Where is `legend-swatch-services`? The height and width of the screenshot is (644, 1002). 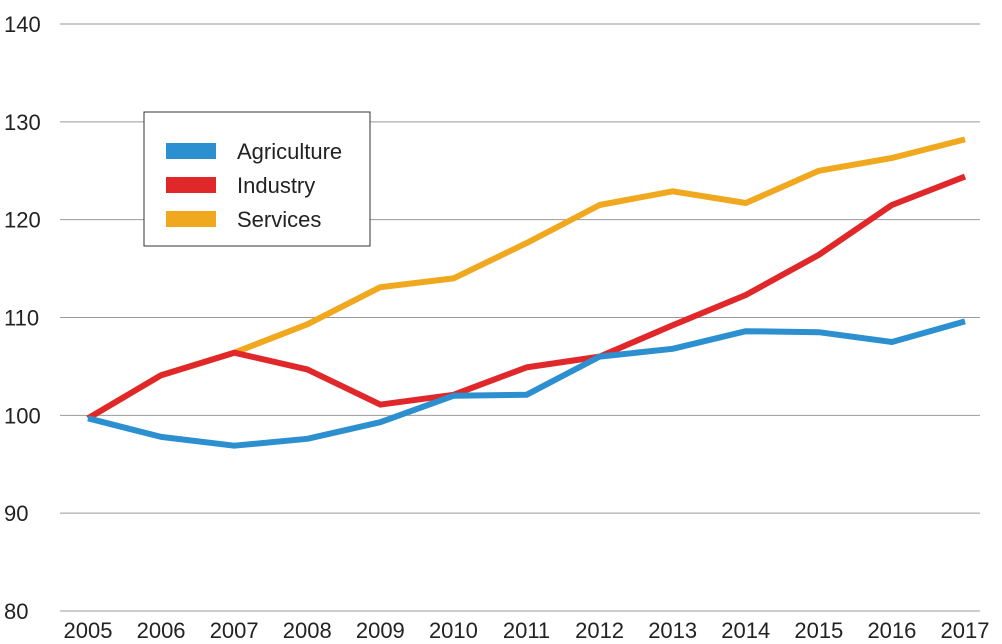 legend-swatch-services is located at coordinates (191, 219).